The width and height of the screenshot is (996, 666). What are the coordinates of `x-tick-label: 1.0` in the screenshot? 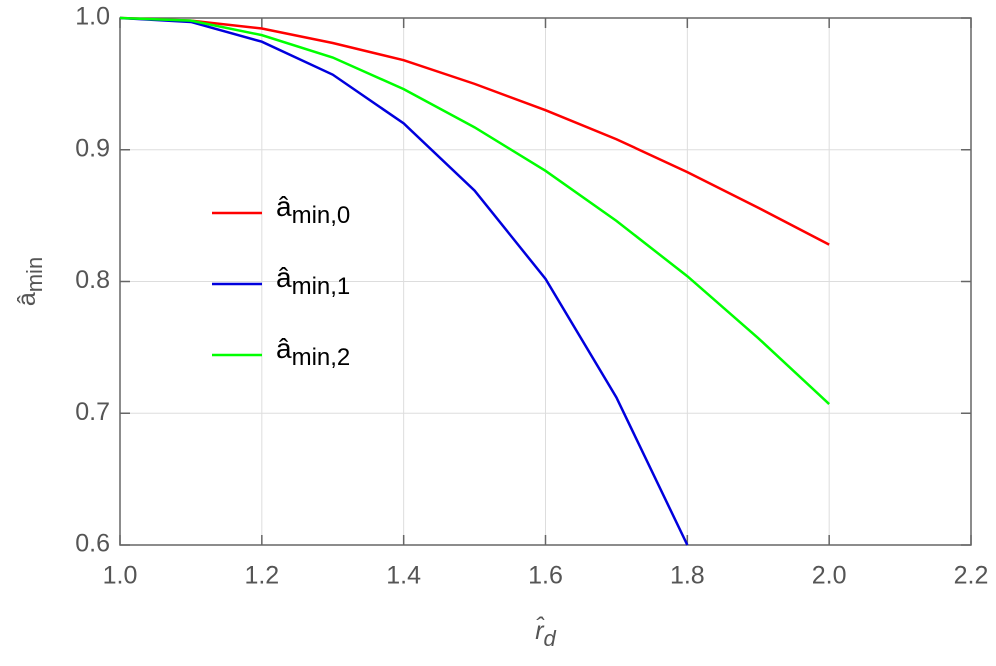 It's located at (120, 576).